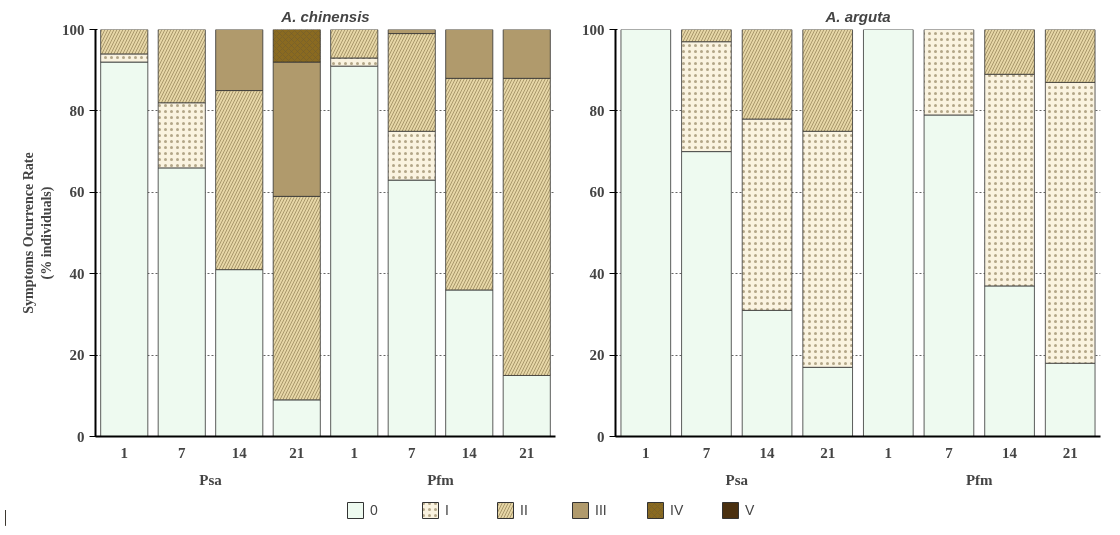 This screenshot has height=535, width=1120. I want to click on legend-label: IV, so click(677, 510).